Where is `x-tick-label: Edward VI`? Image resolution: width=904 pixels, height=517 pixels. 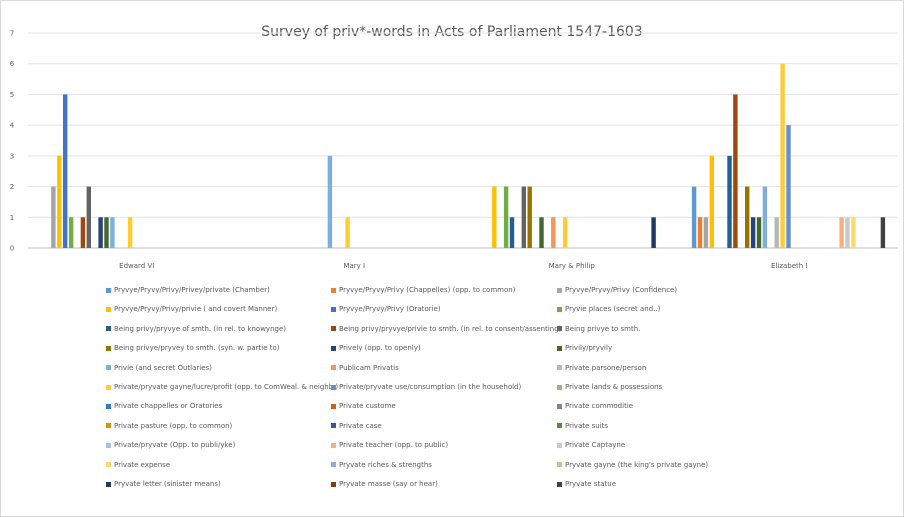 x-tick-label: Edward VI is located at coordinates (136, 266).